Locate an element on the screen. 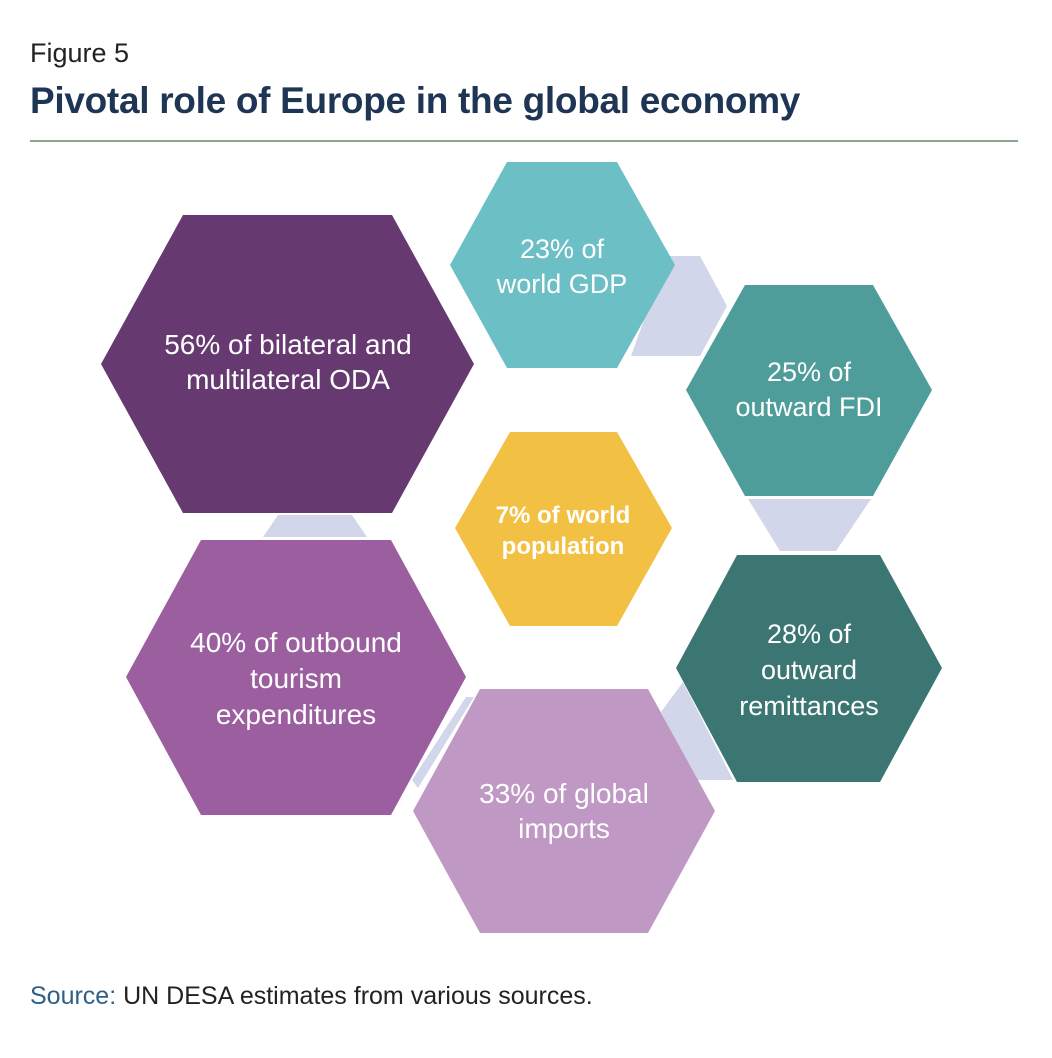 The height and width of the screenshot is (1058, 1052). hexagon-tourism-line: tourism is located at coordinates (296, 678).